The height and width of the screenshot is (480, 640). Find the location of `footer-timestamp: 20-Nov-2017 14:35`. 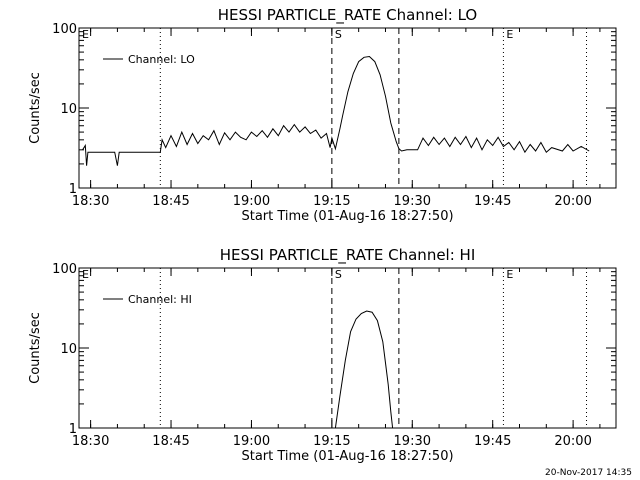

footer-timestamp: 20-Nov-2017 14:35 is located at coordinates (588, 473).